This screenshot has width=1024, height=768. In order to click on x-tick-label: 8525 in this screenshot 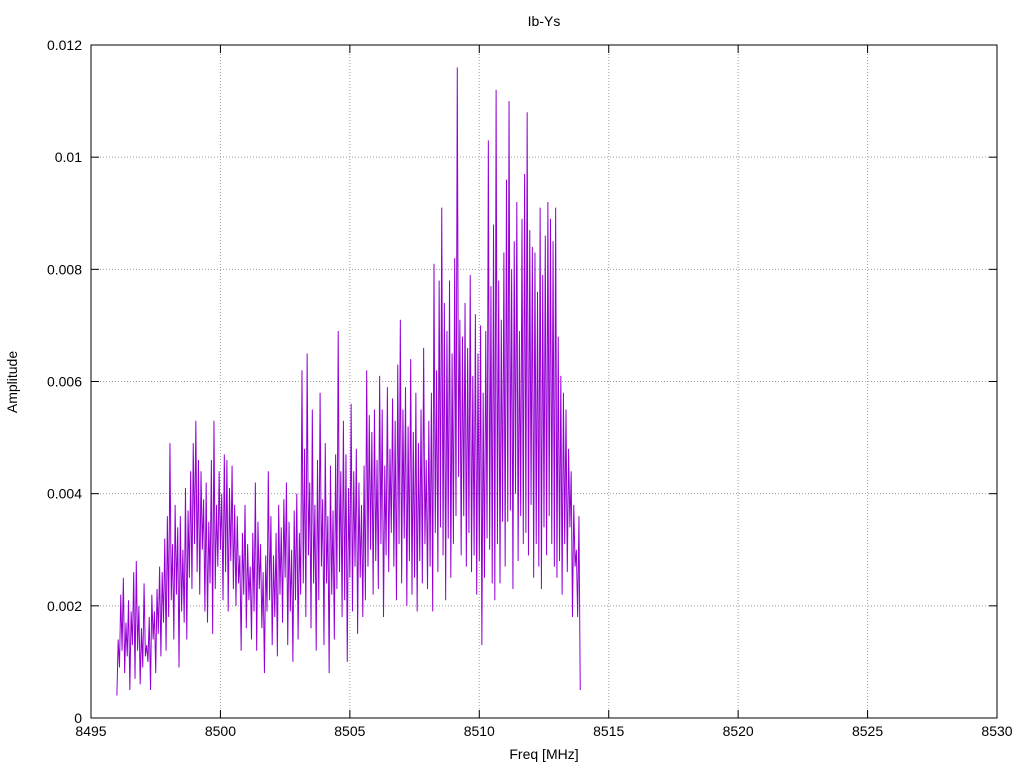, I will do `click(867, 731)`.